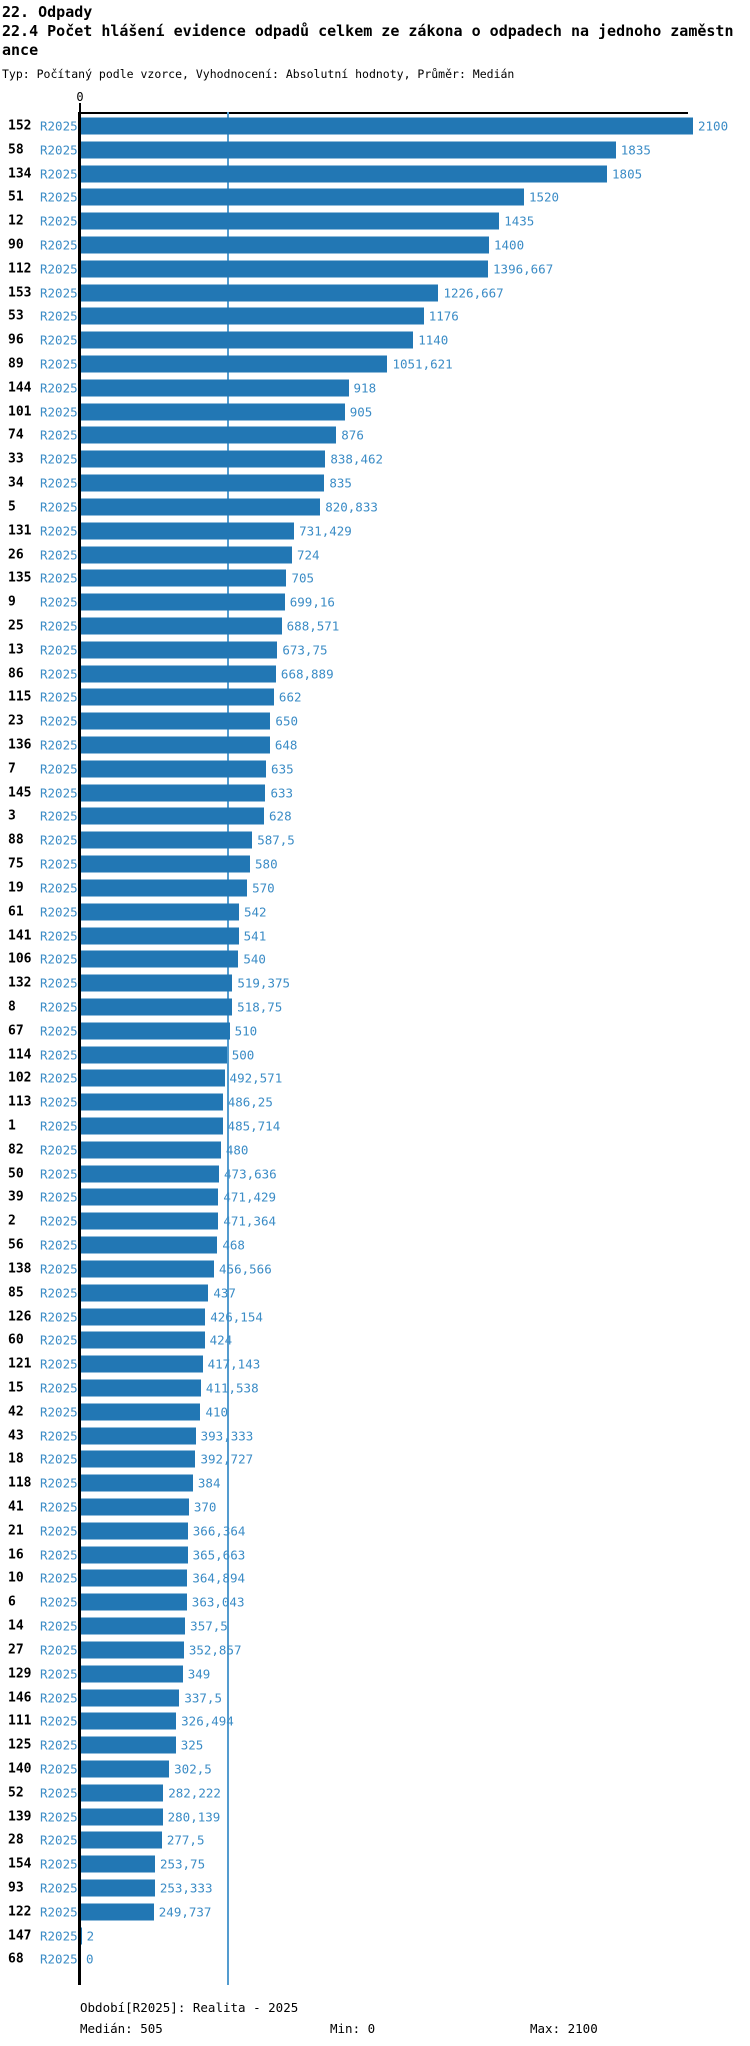 This screenshot has height=2046, width=750. What do you see at coordinates (194, 1817) in the screenshot?
I see `row-value-label: 280,139` at bounding box center [194, 1817].